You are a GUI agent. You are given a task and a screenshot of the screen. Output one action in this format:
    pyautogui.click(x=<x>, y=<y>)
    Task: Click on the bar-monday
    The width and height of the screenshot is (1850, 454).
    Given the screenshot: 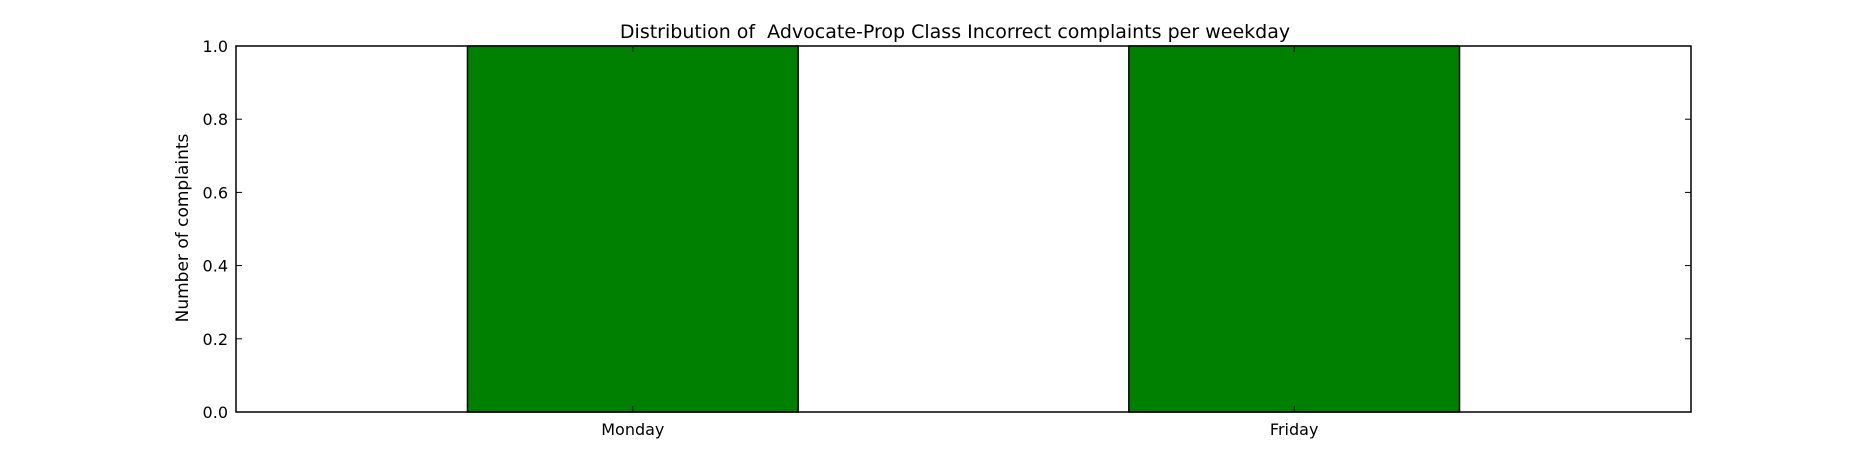 What is the action you would take?
    pyautogui.click(x=632, y=229)
    